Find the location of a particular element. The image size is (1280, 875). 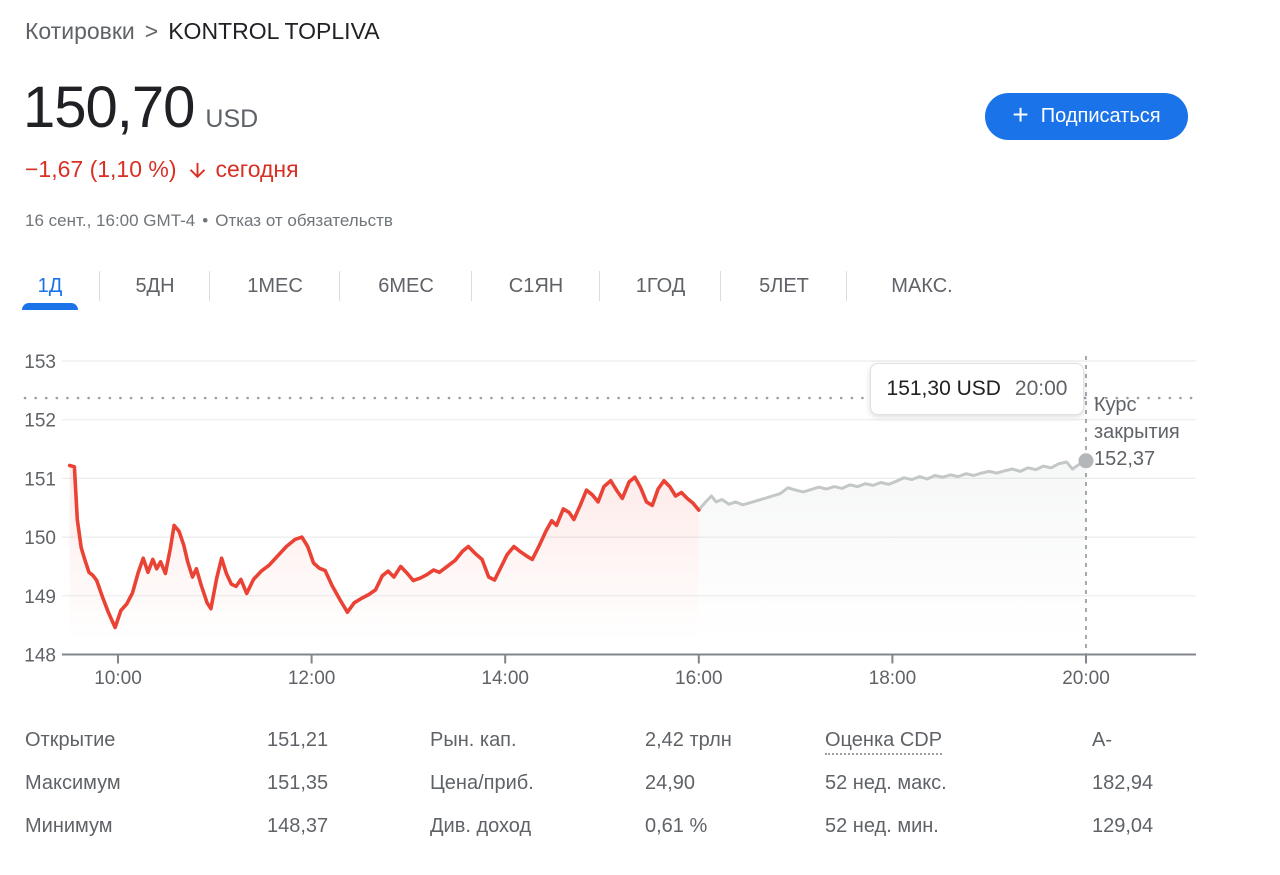

stat-value: 2,42 трлн is located at coordinates (688, 740).